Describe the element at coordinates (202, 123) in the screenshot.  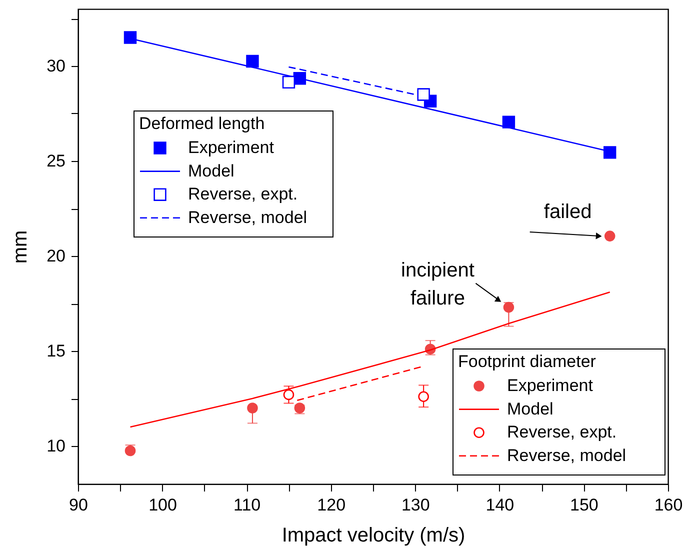
I see `text: Deformed length` at that location.